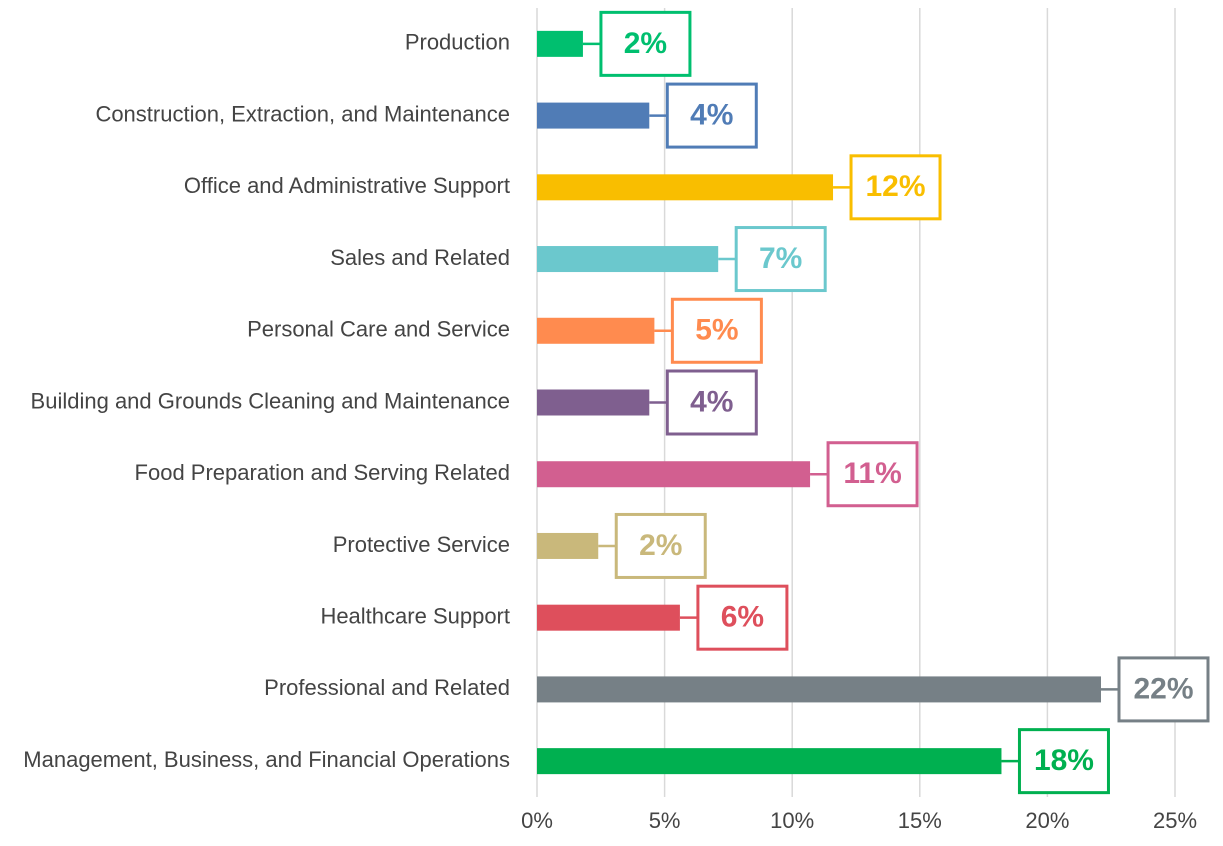 The width and height of the screenshot is (1223, 846). Describe the element at coordinates (457, 42) in the screenshot. I see `y-tick-label: Production` at that location.